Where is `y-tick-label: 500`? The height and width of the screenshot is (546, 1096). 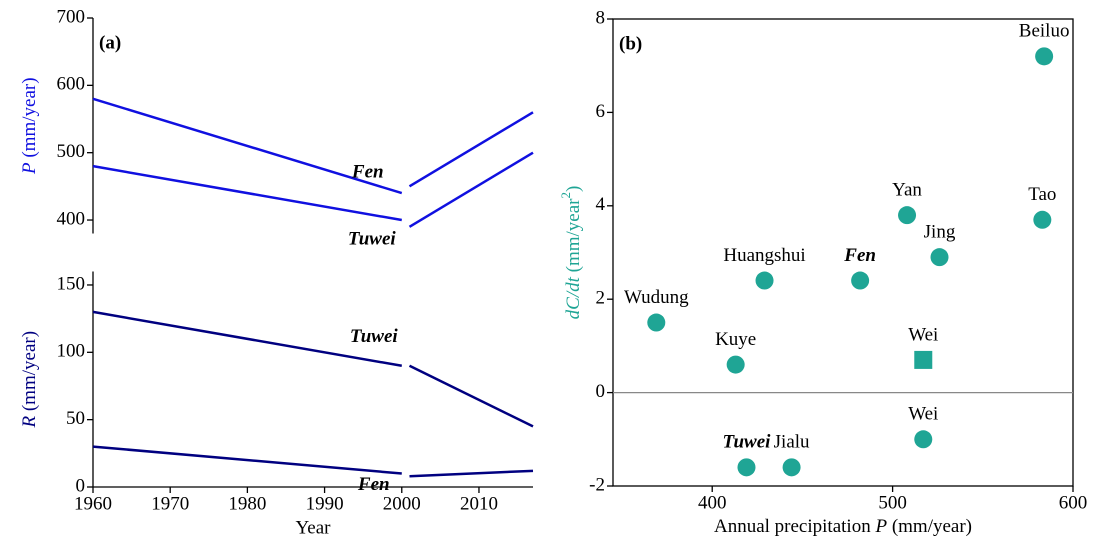 y-tick-label: 500 is located at coordinates (71, 151).